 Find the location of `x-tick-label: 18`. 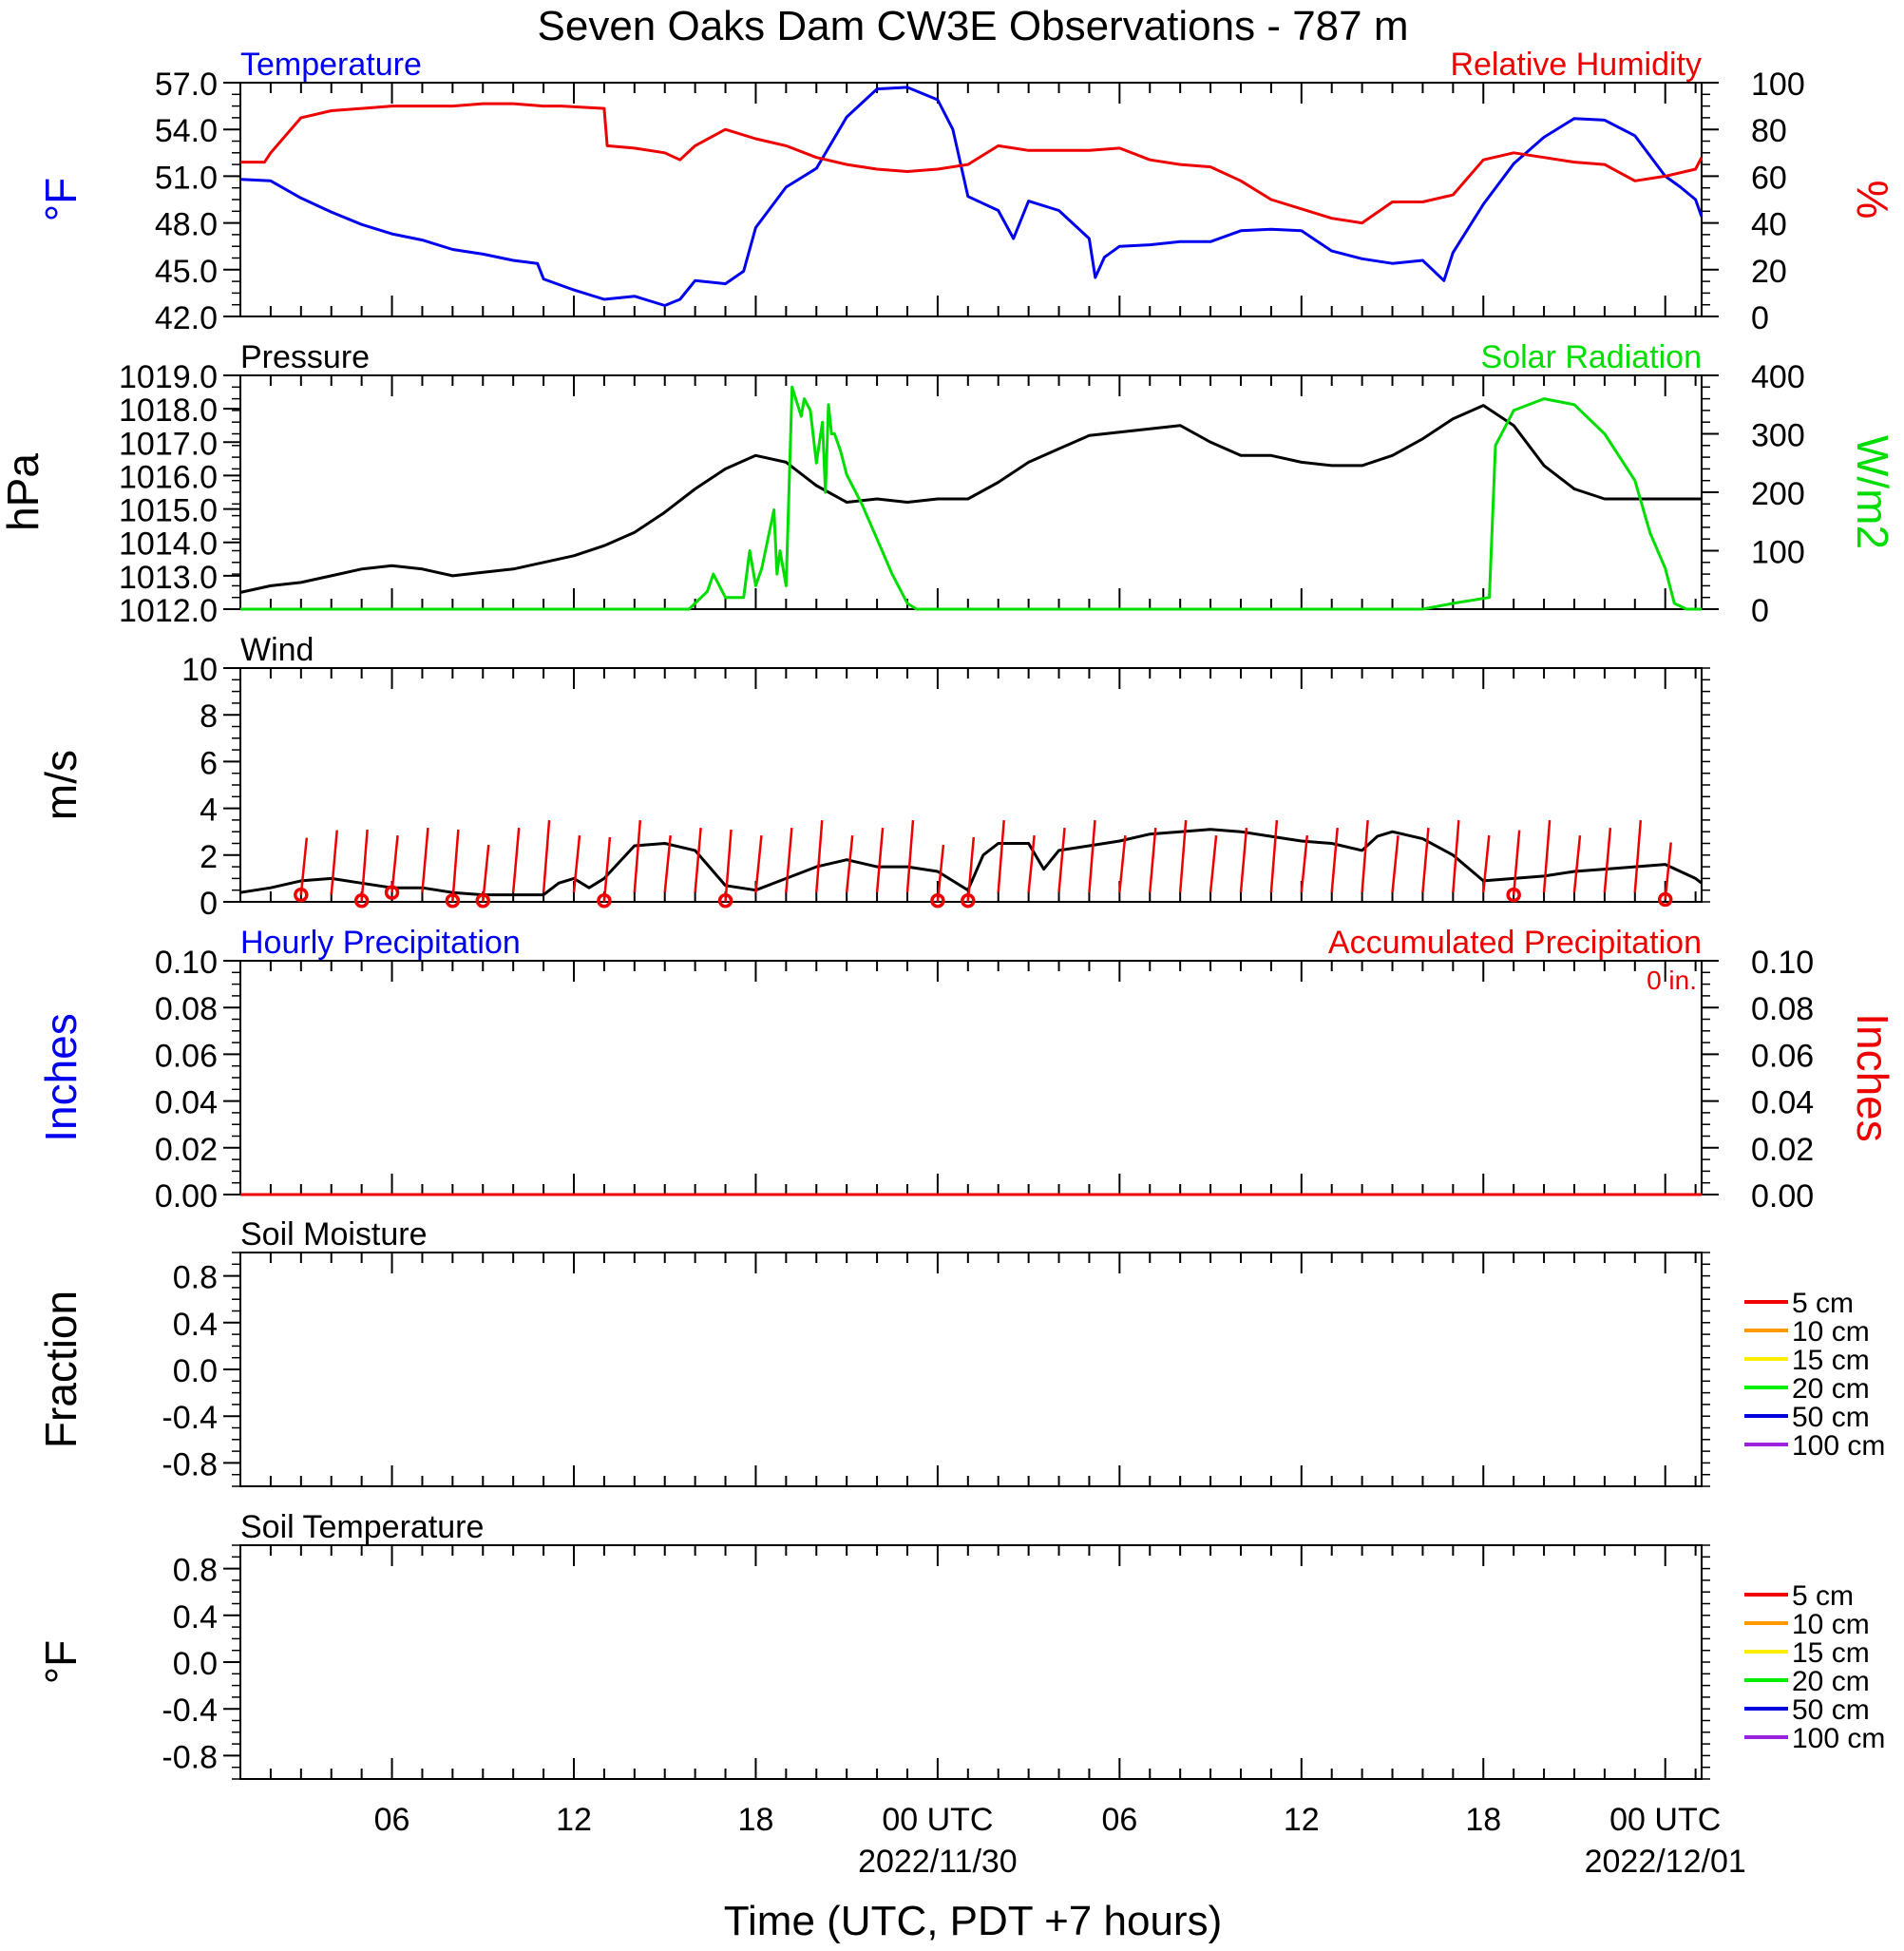

x-tick-label: 18 is located at coordinates (756, 1820).